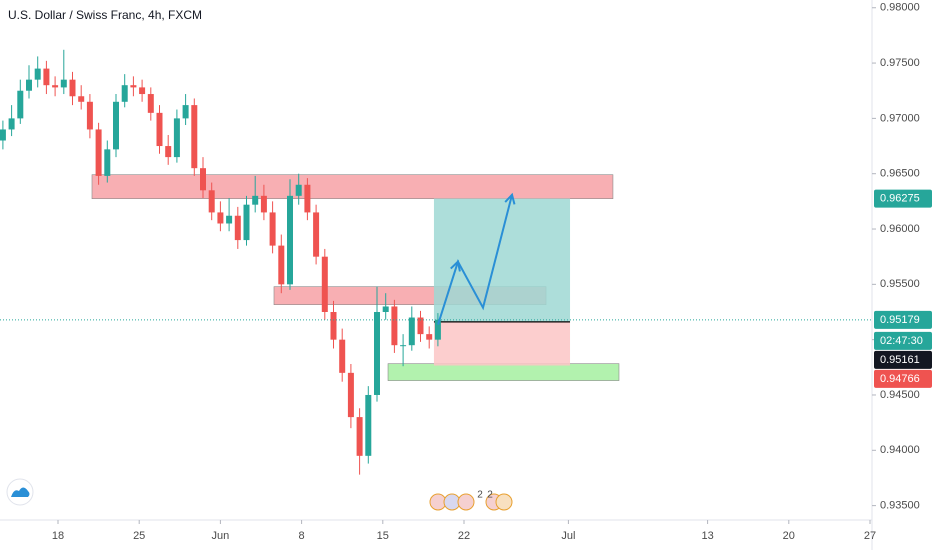  I want to click on y-tick-label: 0.98000, so click(900, 8).